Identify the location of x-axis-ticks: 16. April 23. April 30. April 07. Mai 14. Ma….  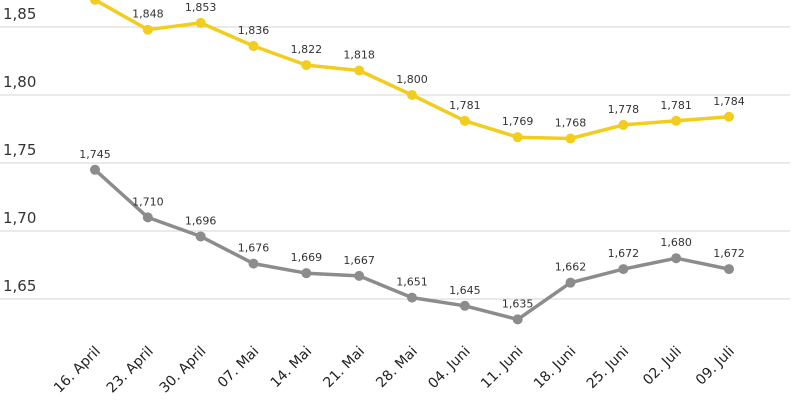
(394, 370).